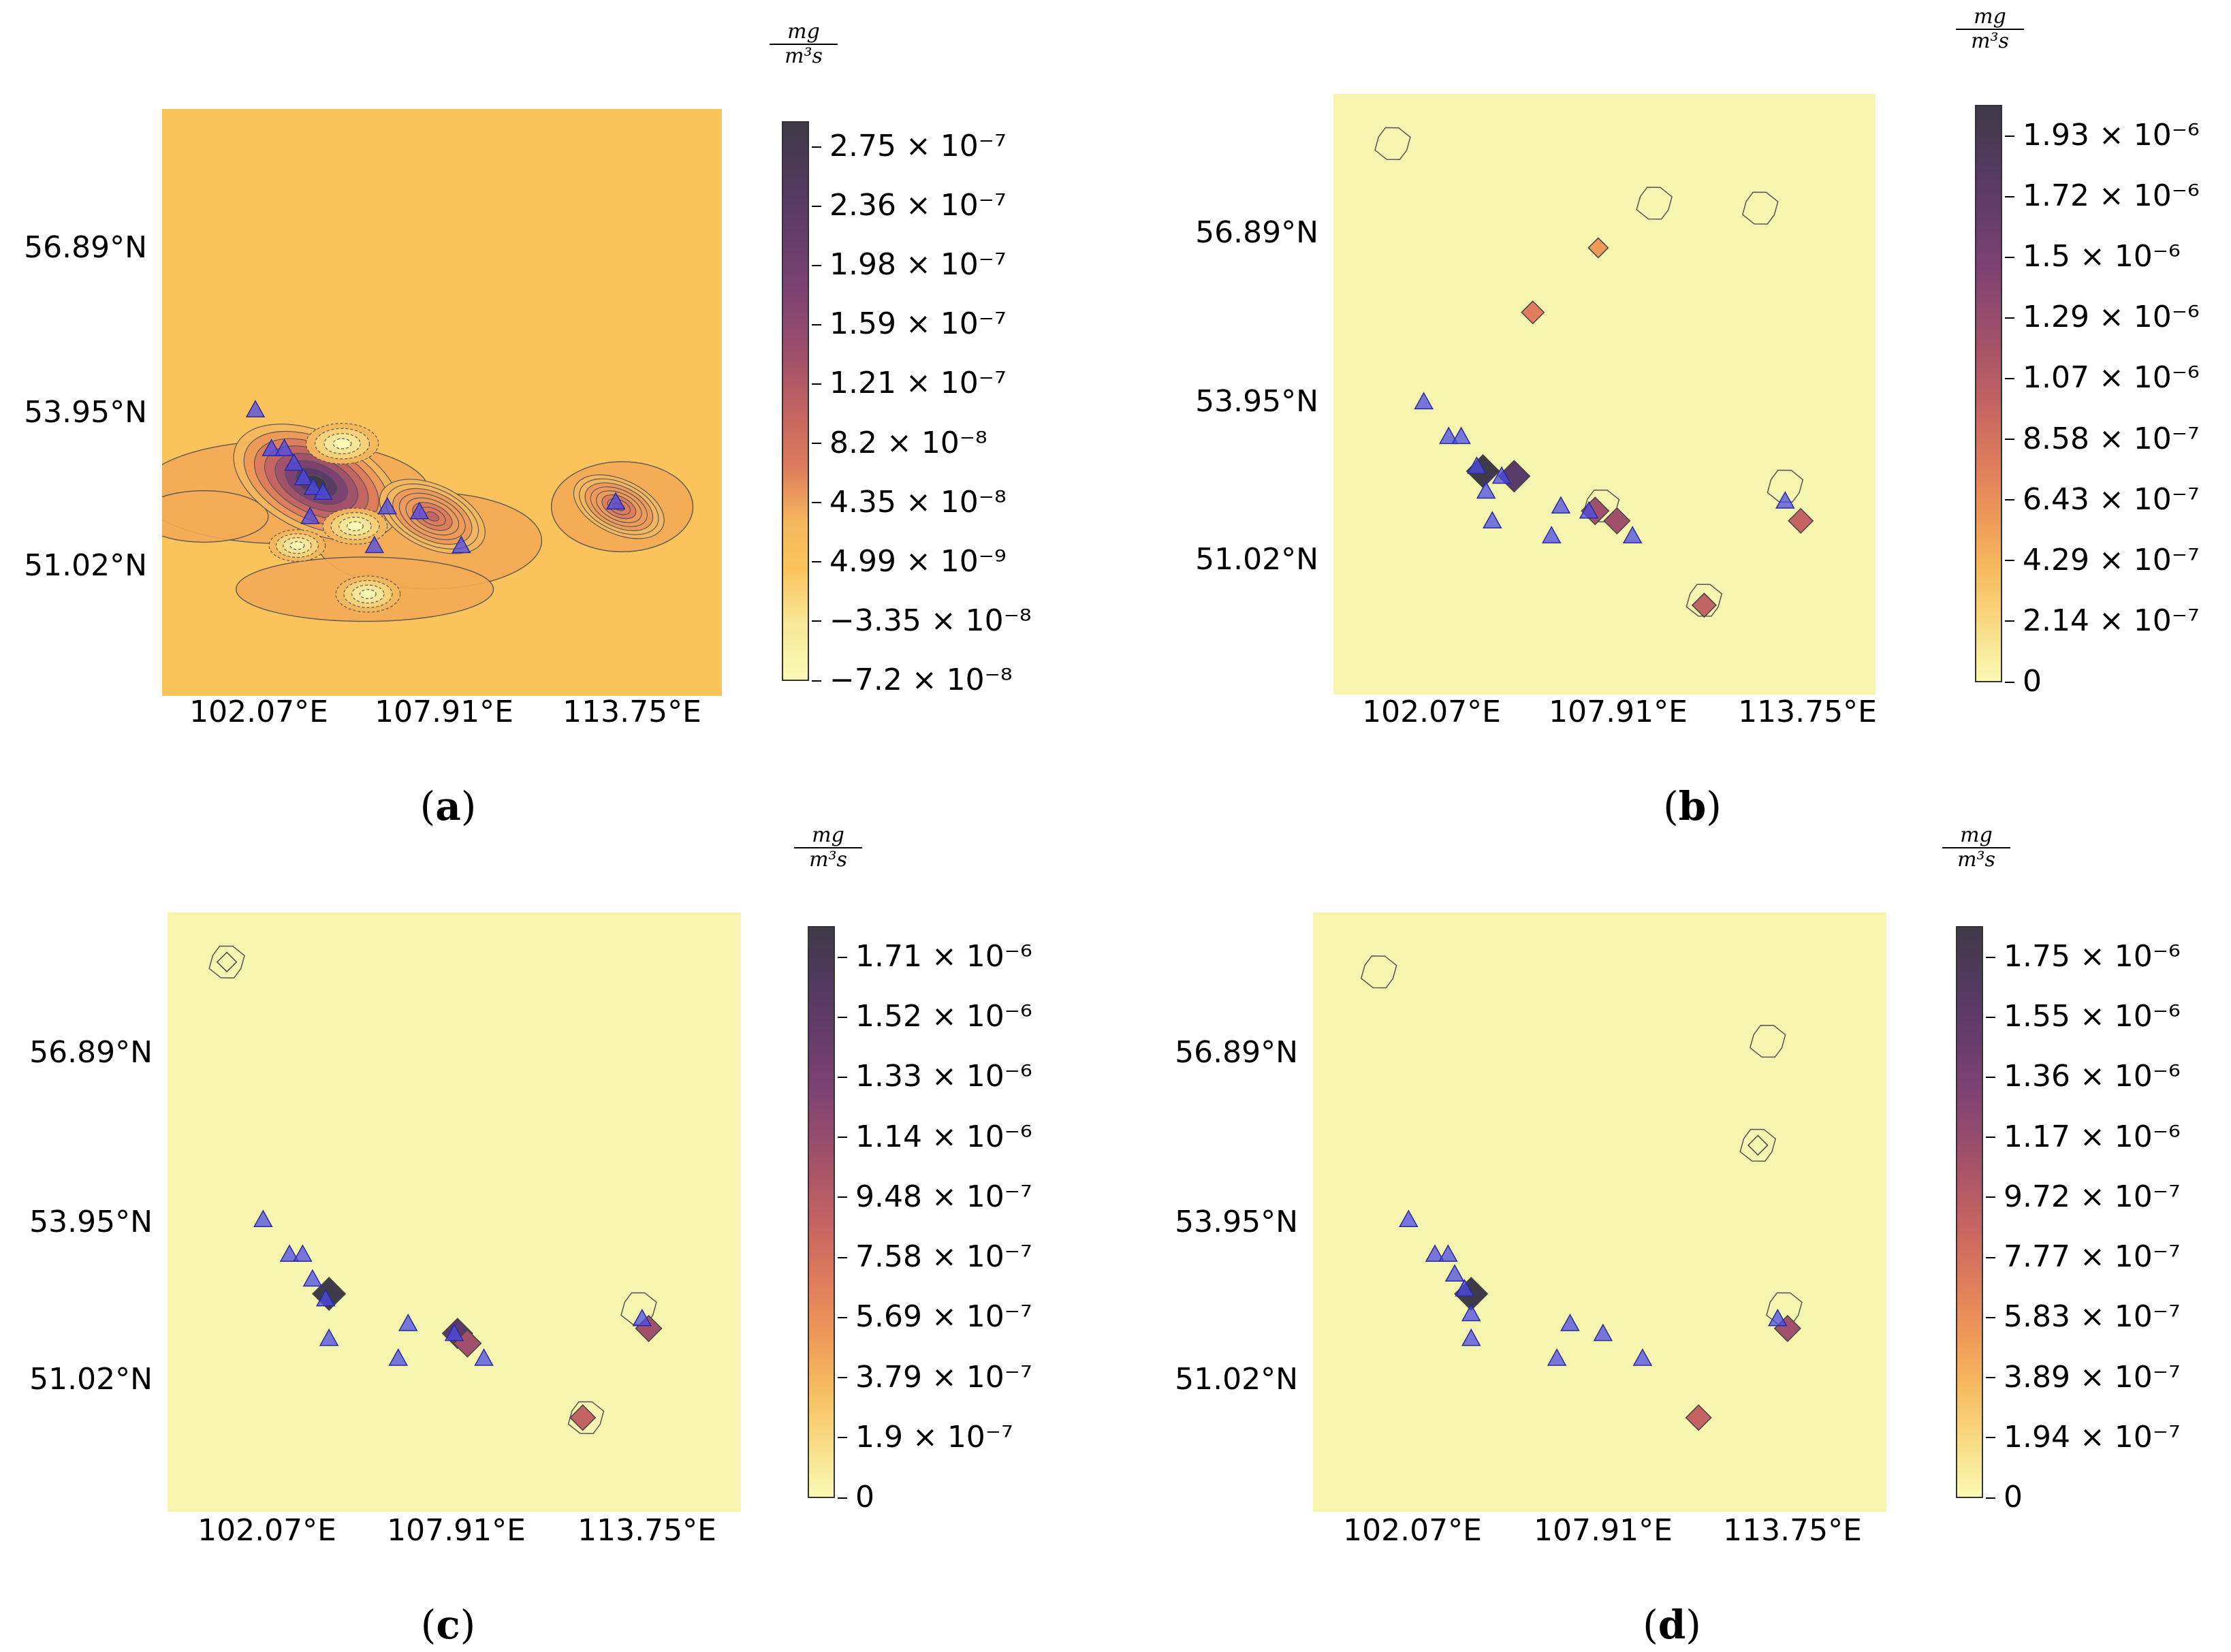  I want to click on colorbar-tick-label: 7.58 × 10⁻⁷, so click(935, 1257).